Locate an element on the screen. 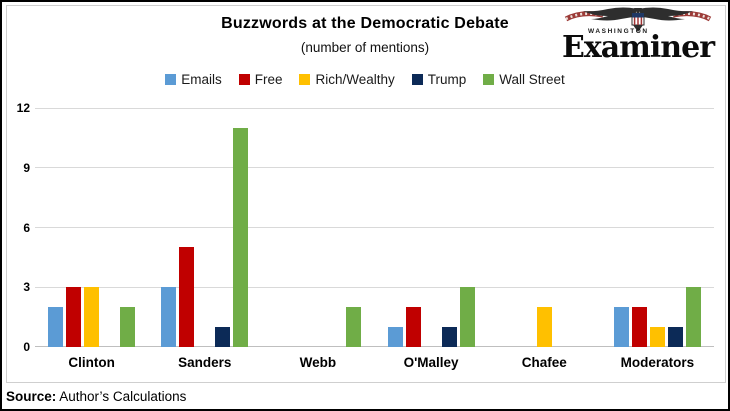 Image resolution: width=730 pixels, height=411 pixels. legend-item-emails: Emails is located at coordinates (193, 79).